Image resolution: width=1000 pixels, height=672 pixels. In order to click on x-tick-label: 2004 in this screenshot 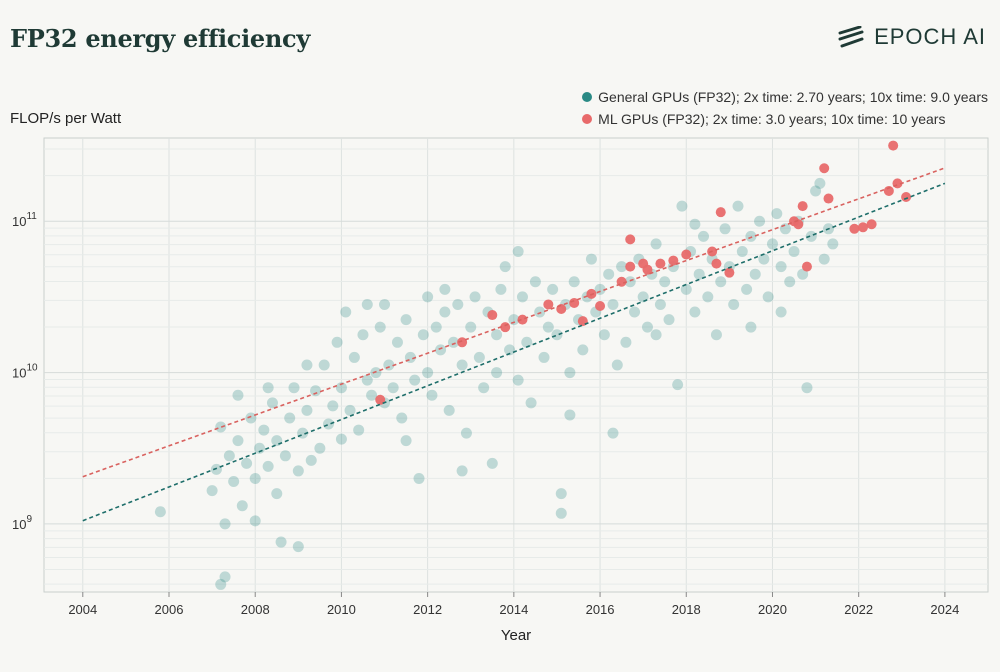, I will do `click(82, 609)`.